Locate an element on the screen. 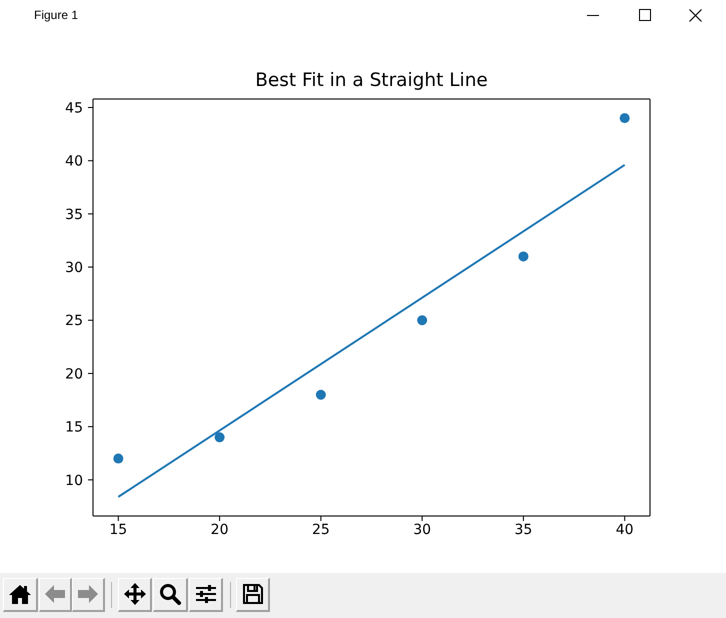 Image resolution: width=726 pixels, height=618 pixels. caption: Figure 1 is located at coordinates (56, 15).